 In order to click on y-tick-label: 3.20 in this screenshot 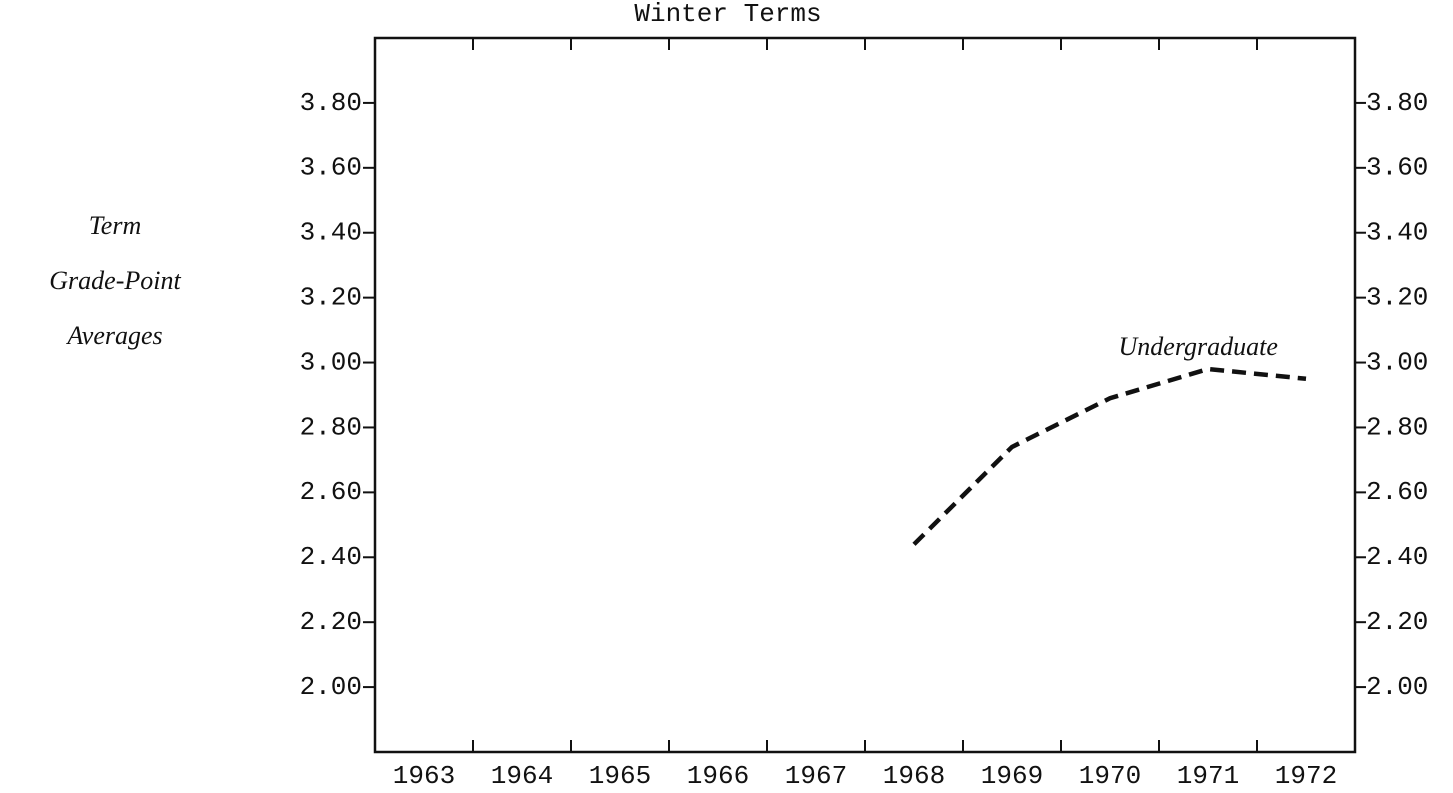, I will do `click(331, 298)`.